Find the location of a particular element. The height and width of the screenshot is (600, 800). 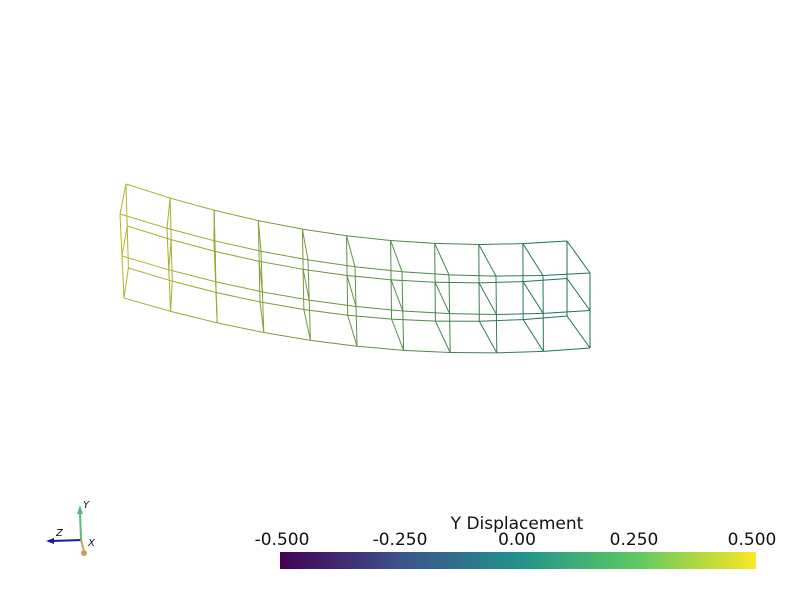

x-axis-label: X is located at coordinates (91, 543).